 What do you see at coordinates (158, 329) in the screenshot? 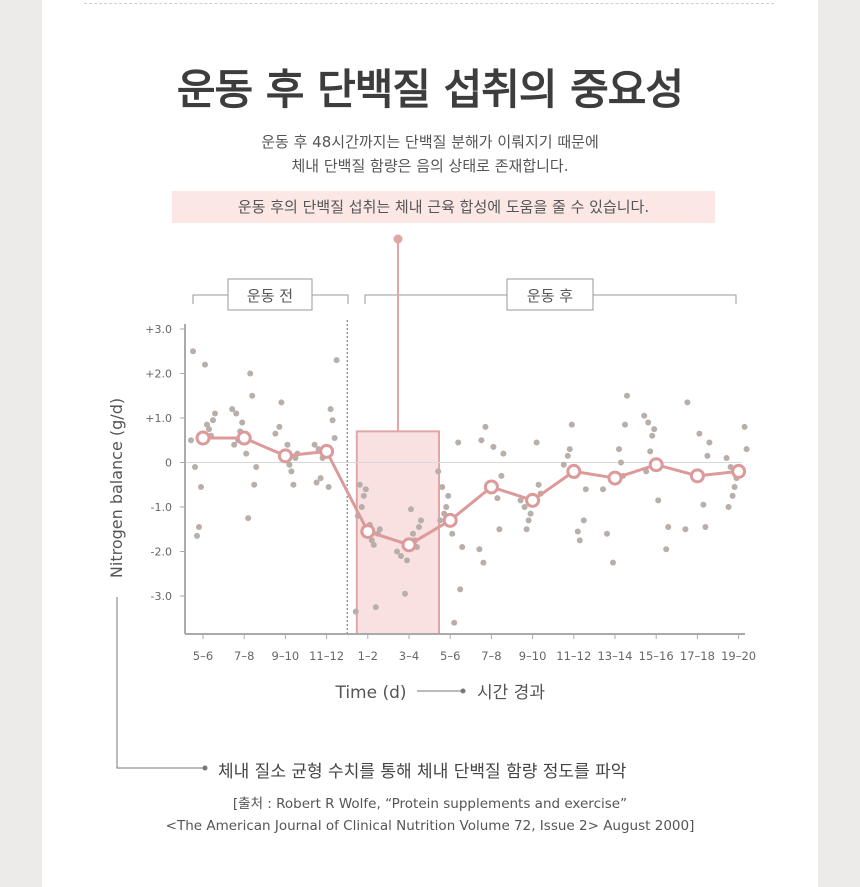
I see `y-tick-label: +3.0` at bounding box center [158, 329].